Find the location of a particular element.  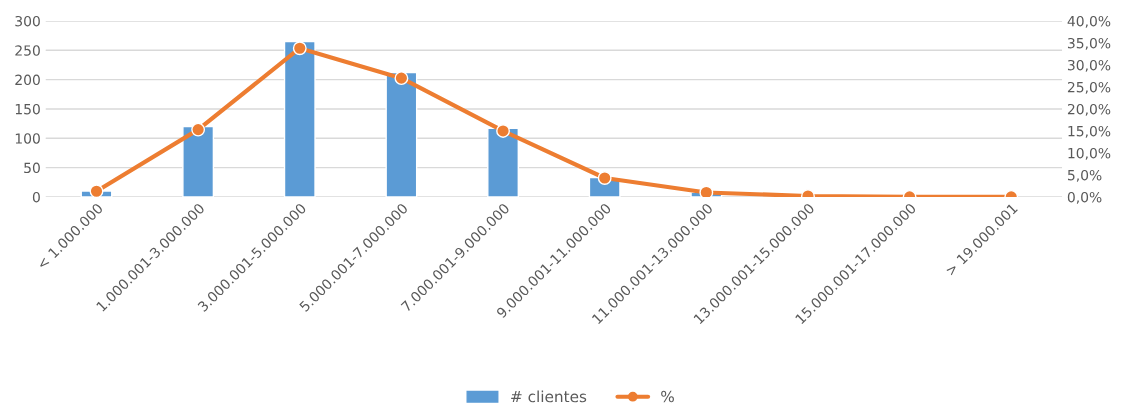

y2-tick-label: 20,0% is located at coordinates (1089, 109).